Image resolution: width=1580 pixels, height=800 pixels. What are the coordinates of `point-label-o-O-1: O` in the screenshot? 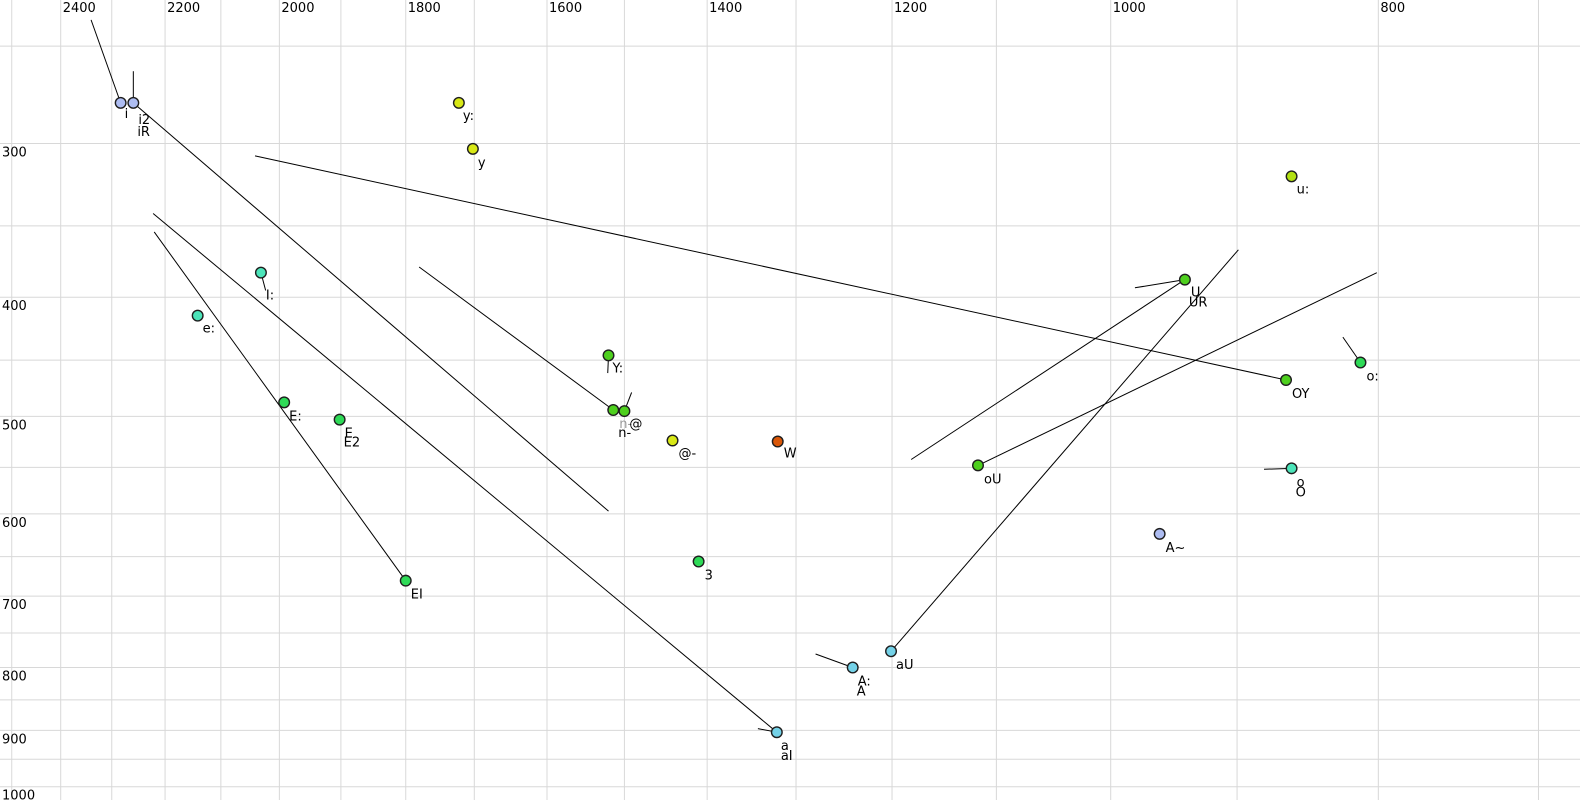 It's located at (1301, 492).